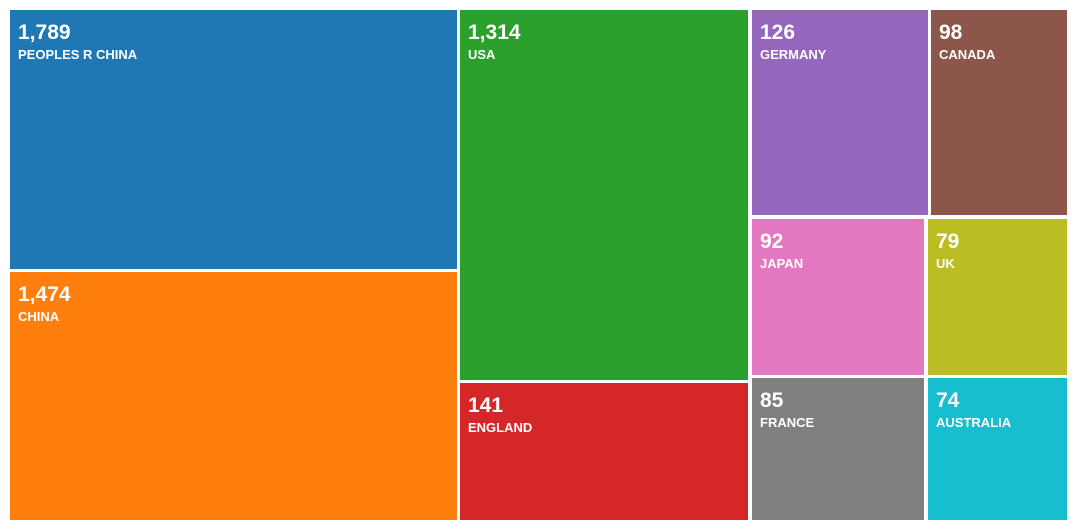 The height and width of the screenshot is (531, 1080). I want to click on cell-label: AUSTRALIA, so click(974, 422).